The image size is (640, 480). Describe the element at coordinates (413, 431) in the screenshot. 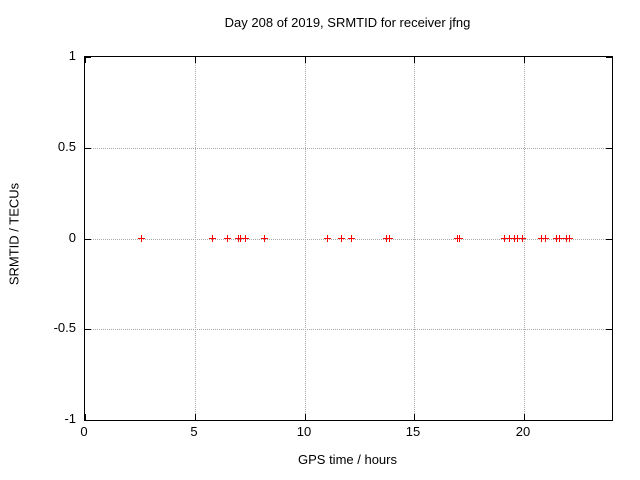

I see `x-tick-label: 15` at that location.